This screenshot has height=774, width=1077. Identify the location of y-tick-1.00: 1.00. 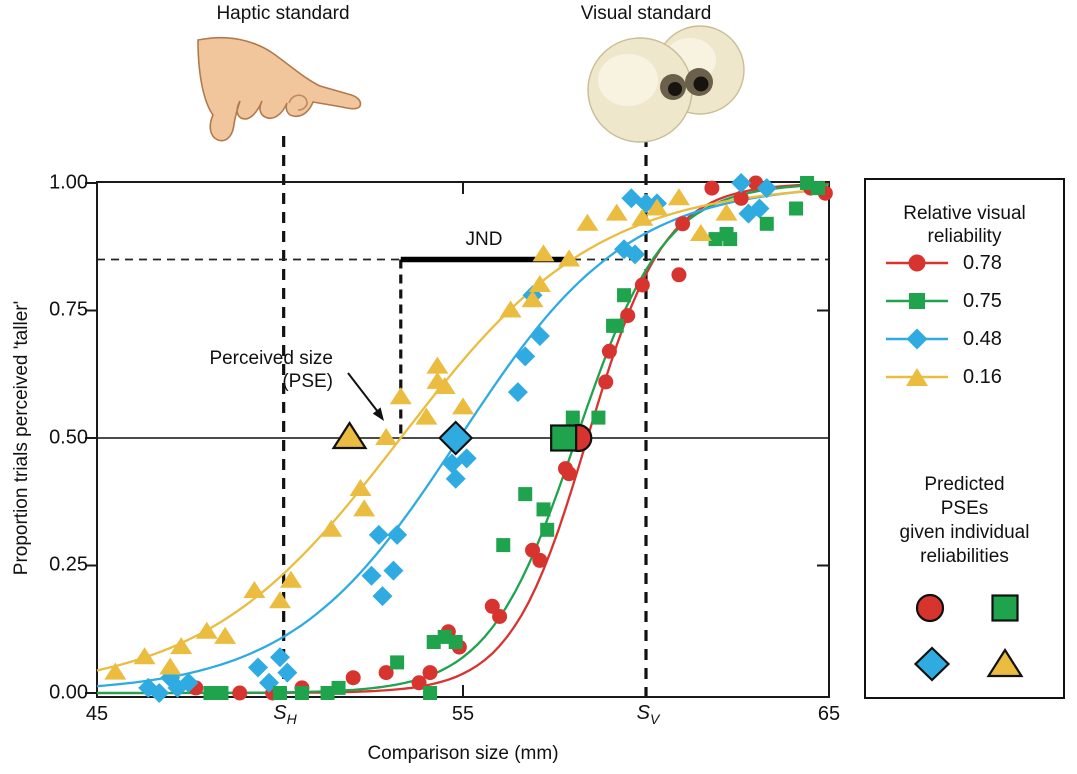
(68, 182).